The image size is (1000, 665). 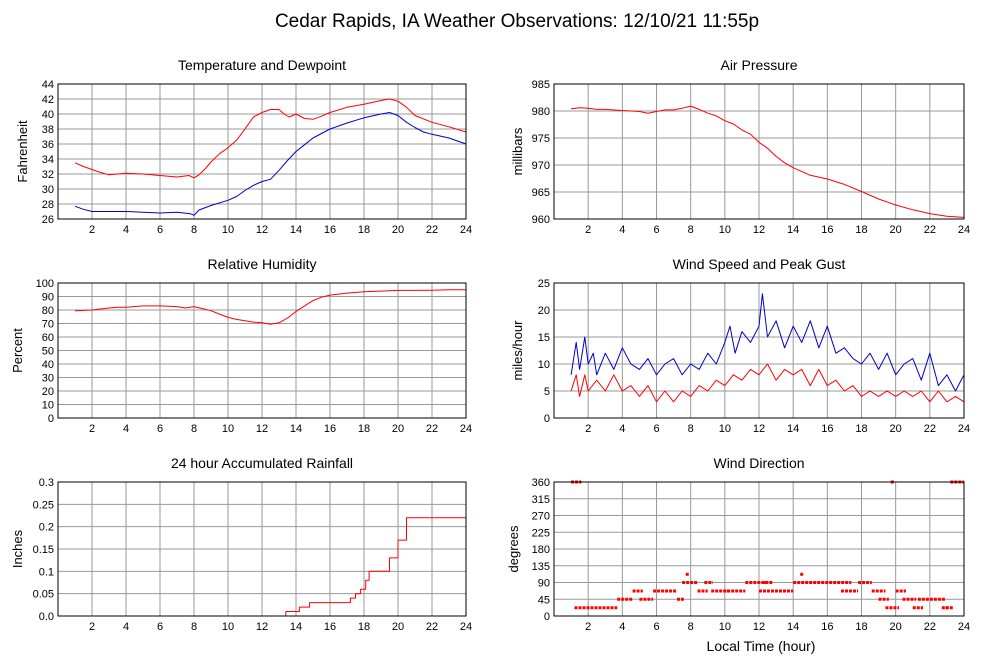 I want to click on humidity-y-tick-label-6: 60, so click(x=48, y=338).